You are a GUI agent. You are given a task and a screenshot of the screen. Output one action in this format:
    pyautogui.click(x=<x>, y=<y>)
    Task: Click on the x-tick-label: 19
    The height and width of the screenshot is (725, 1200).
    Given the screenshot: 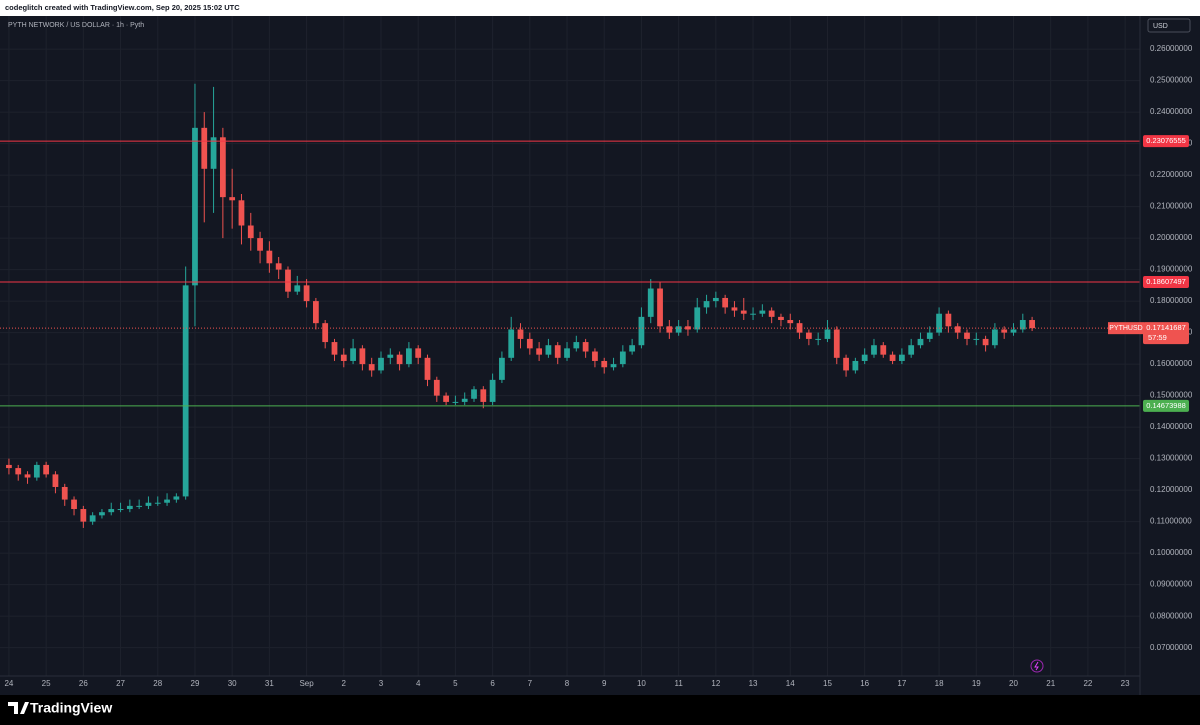 What is the action you would take?
    pyautogui.click(x=976, y=683)
    